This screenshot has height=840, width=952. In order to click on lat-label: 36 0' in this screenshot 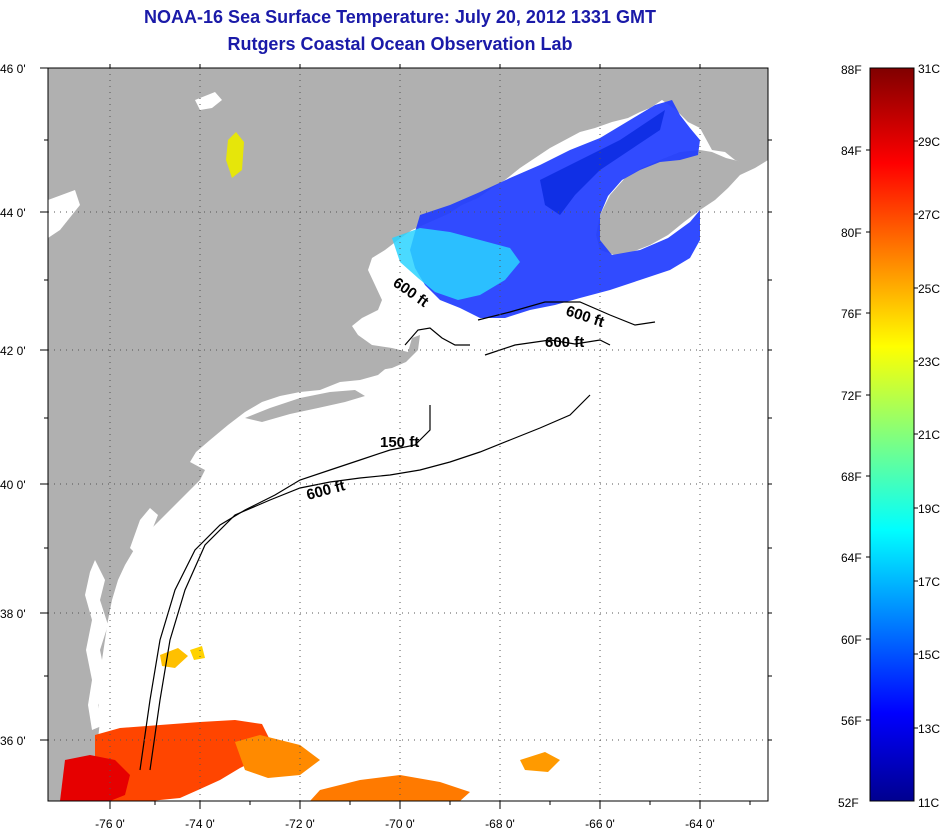, I will do `click(13, 741)`.